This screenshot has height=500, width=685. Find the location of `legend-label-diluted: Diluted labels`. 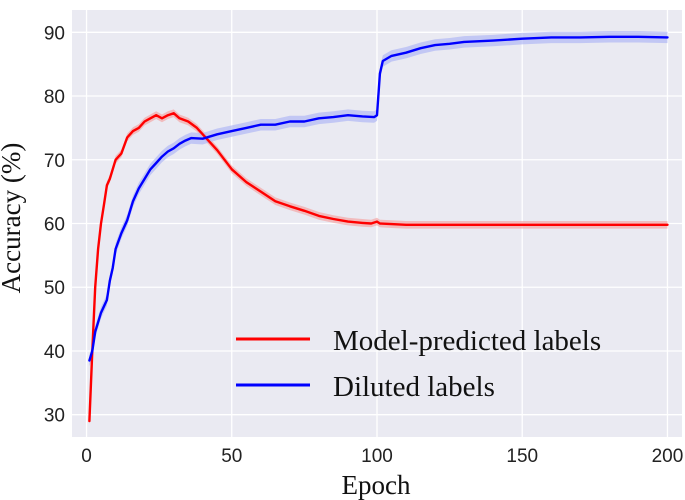

legend-label-diluted: Diluted labels is located at coordinates (414, 387).